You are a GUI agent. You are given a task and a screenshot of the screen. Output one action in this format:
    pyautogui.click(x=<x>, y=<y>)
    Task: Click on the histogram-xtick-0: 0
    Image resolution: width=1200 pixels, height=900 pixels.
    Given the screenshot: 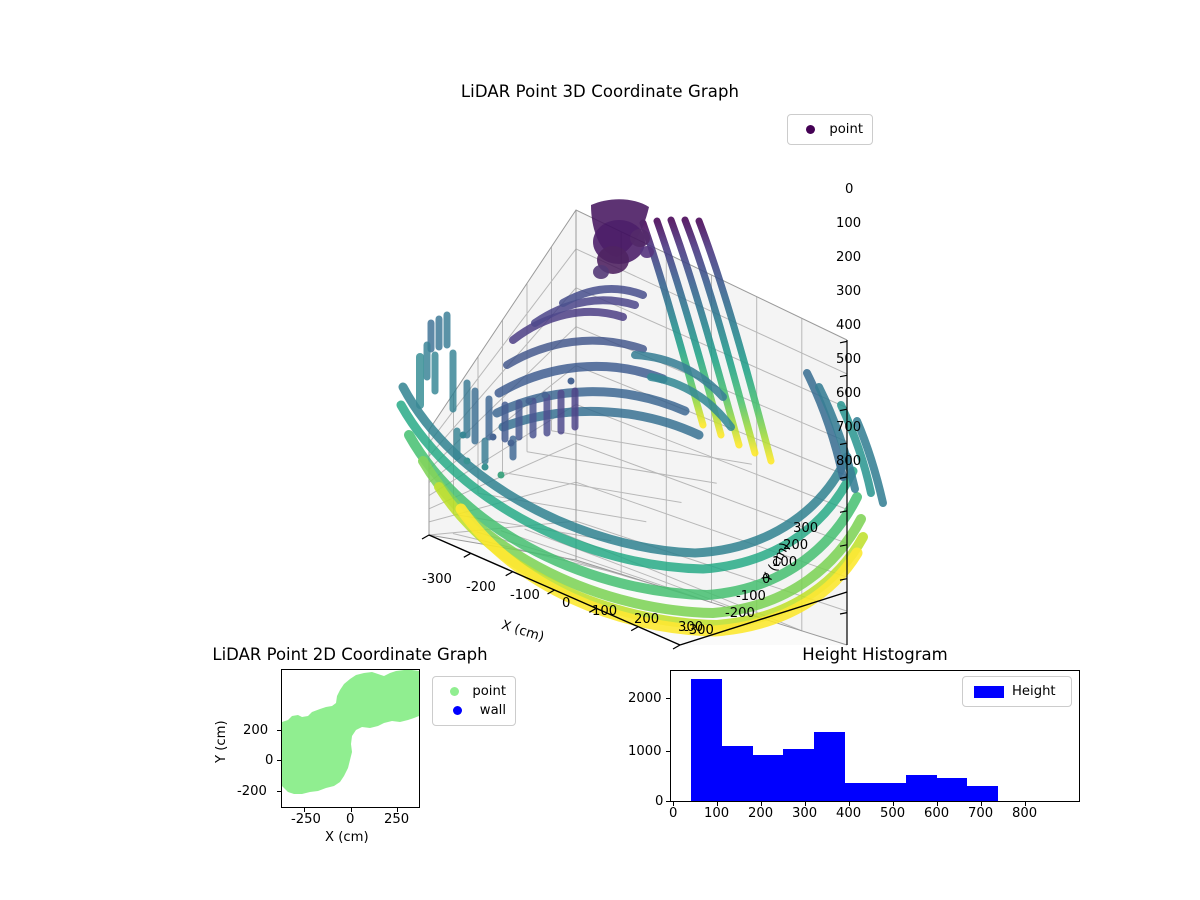 What is the action you would take?
    pyautogui.click(x=673, y=813)
    